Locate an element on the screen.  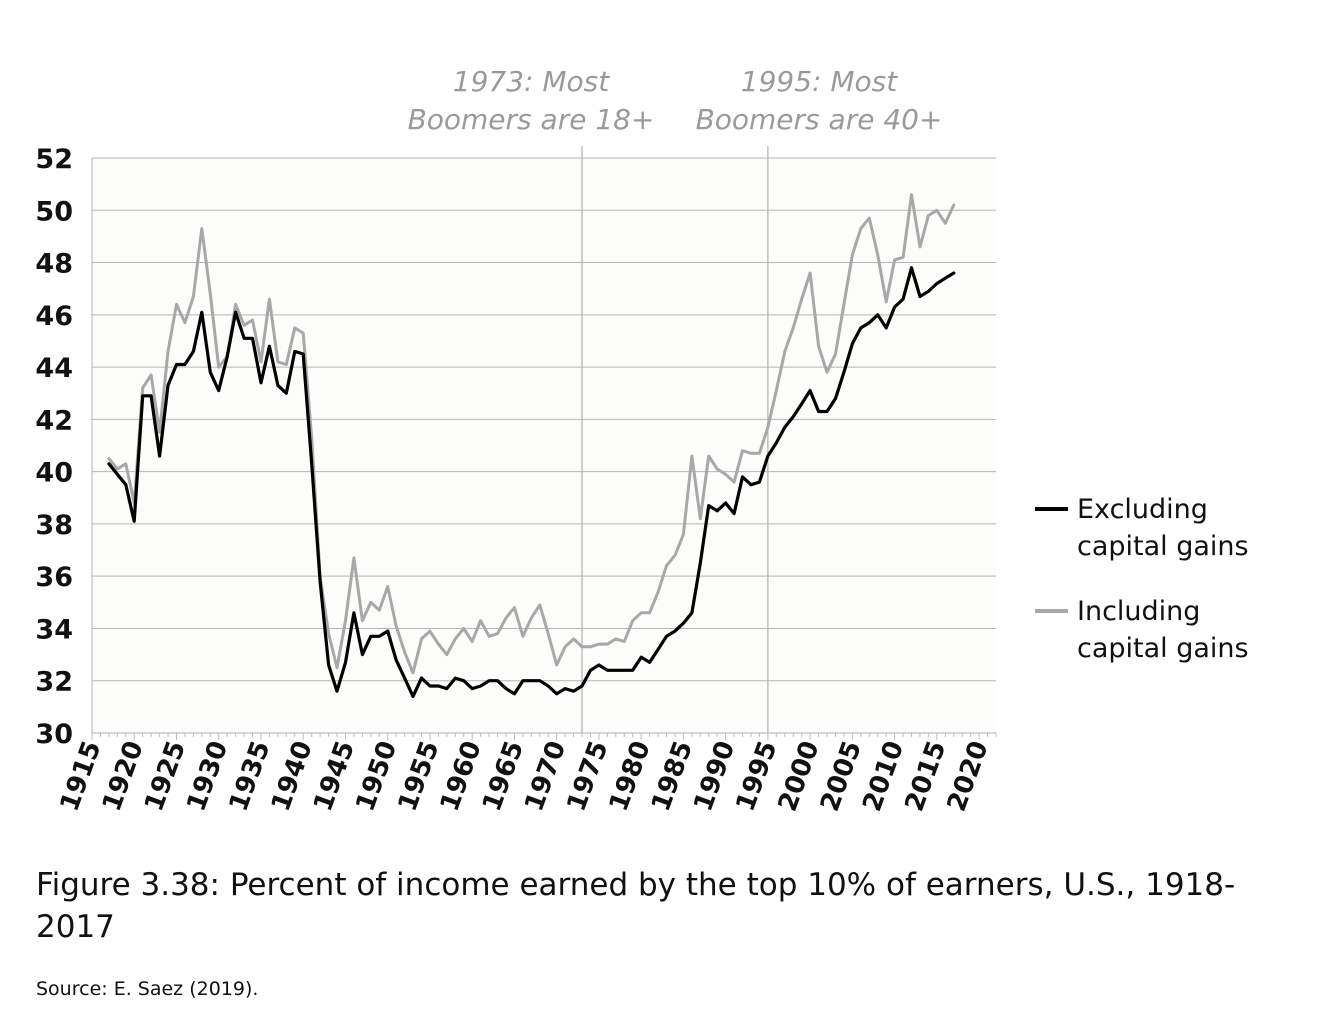
annotation-1973-line2: Boomers are 18+ is located at coordinates (531, 119).